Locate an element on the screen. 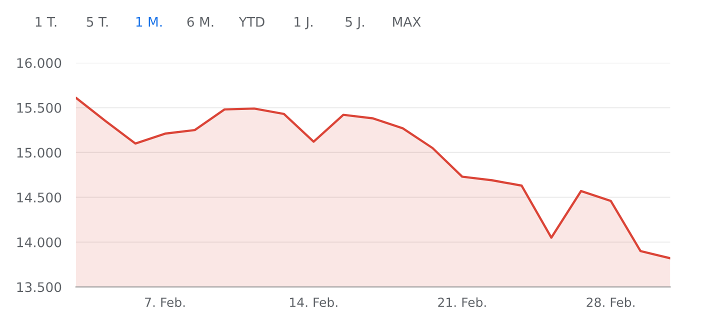 This screenshot has width=723, height=336. y-tick-label: 14.500 is located at coordinates (39, 197).